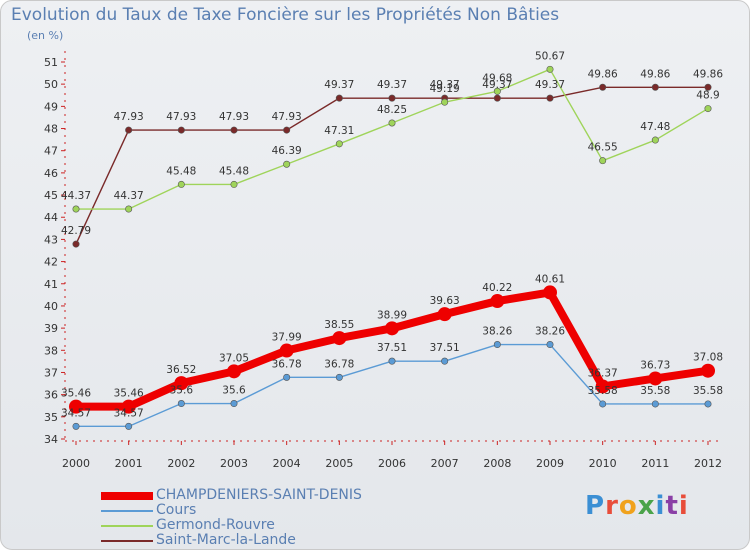 The width and height of the screenshot is (750, 550). I want to click on legend-item-germond-rouvre: Germond-Rouvre, so click(231, 525).